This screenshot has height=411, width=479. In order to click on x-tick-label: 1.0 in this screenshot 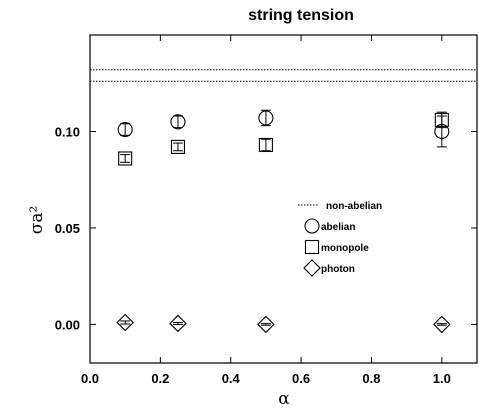, I will do `click(442, 378)`.